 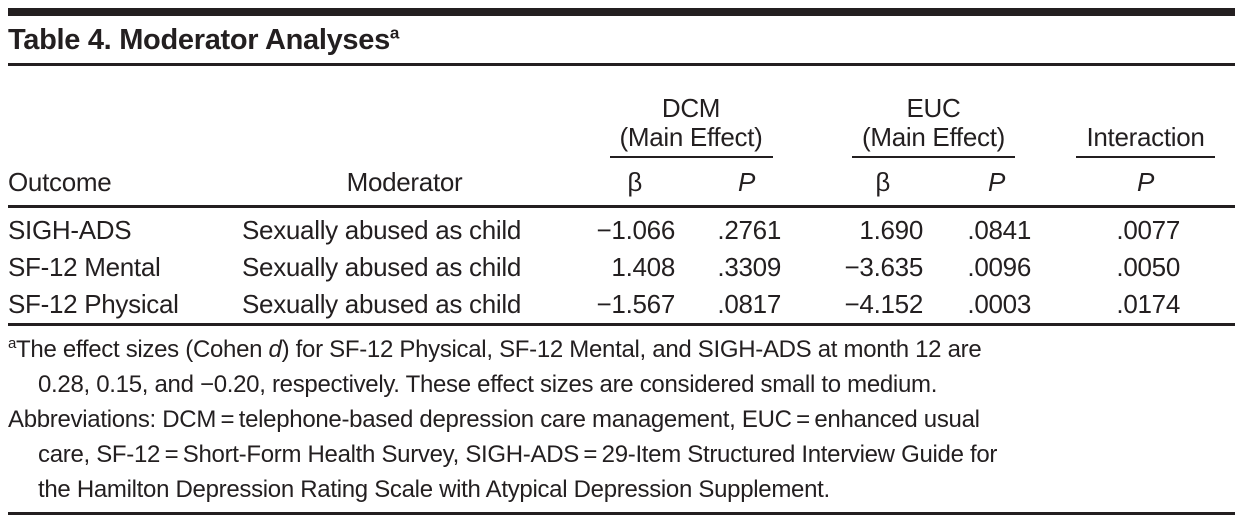 What do you see at coordinates (394, 33) in the screenshot?
I see `table-title-superscript: a` at bounding box center [394, 33].